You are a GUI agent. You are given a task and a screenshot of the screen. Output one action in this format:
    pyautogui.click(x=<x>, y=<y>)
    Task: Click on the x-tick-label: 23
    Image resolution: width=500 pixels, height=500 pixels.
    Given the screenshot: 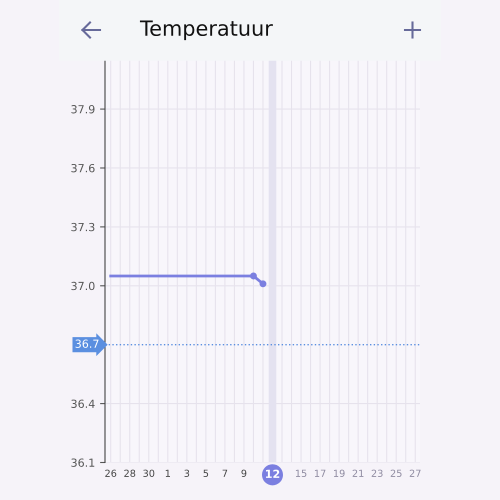 What is the action you would take?
    pyautogui.click(x=377, y=473)
    